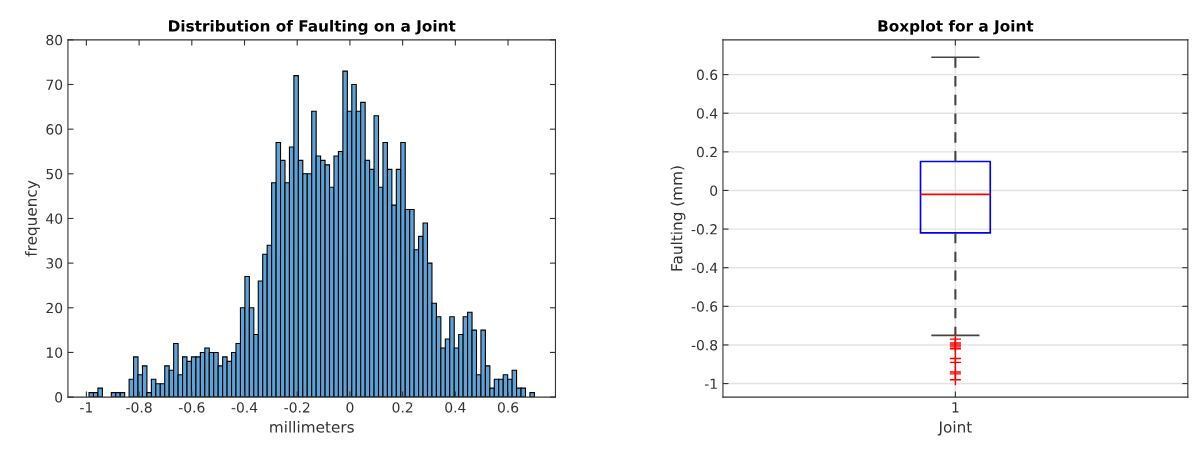 The image size is (1192, 458). Describe the element at coordinates (191, 407) in the screenshot. I see `x-tick-label: -0.6` at that location.